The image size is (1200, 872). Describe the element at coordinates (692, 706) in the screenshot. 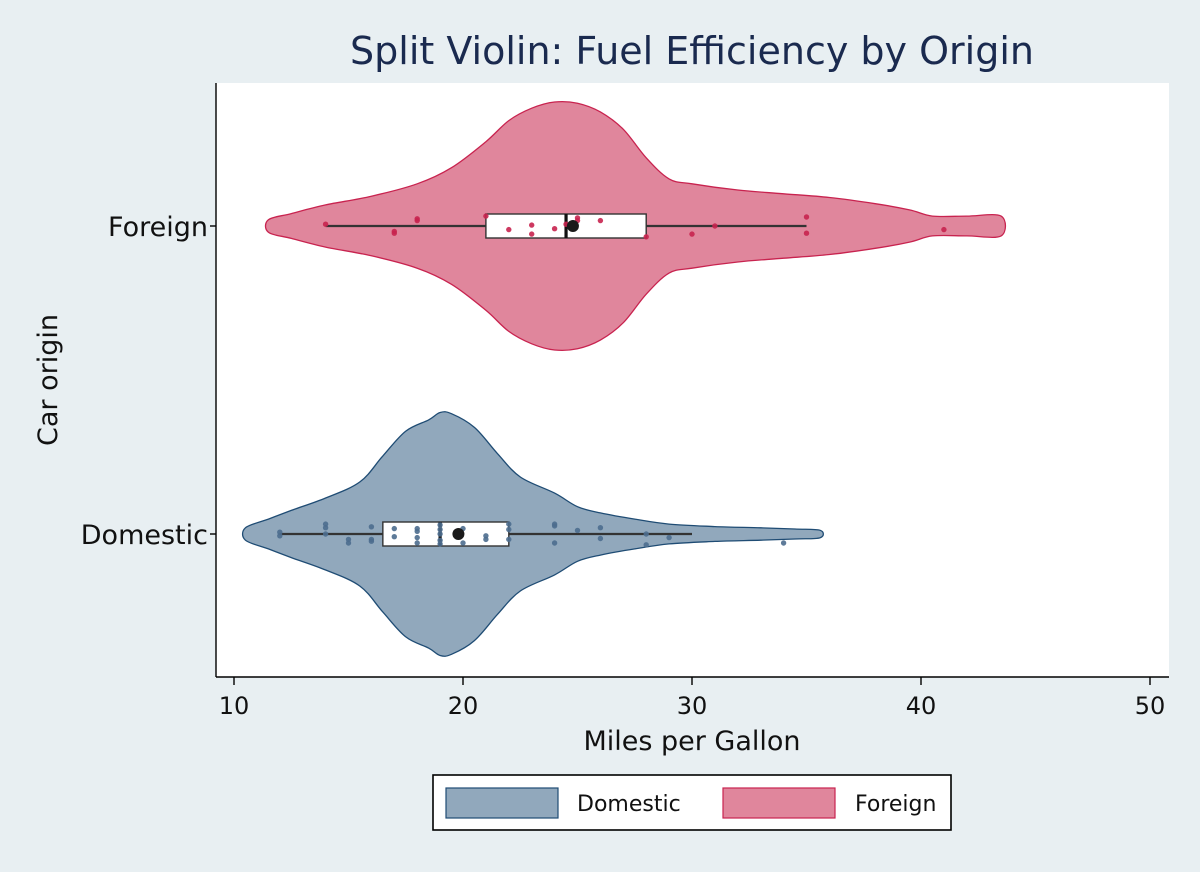

I see `x-tick-label-30: 30` at that location.